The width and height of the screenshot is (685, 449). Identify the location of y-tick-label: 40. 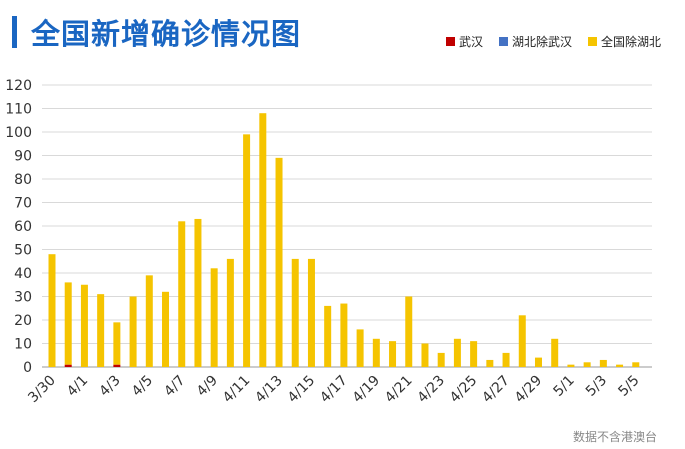
(23, 274).